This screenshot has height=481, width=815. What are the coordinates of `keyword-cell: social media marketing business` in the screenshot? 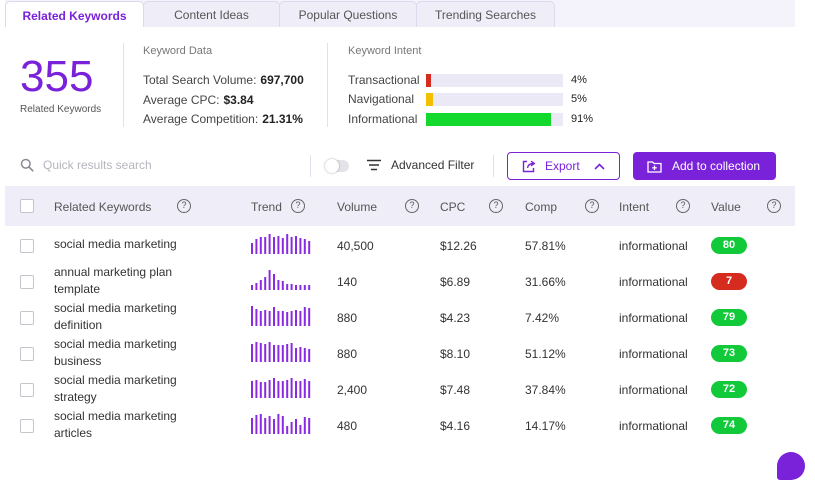 It's located at (115, 352).